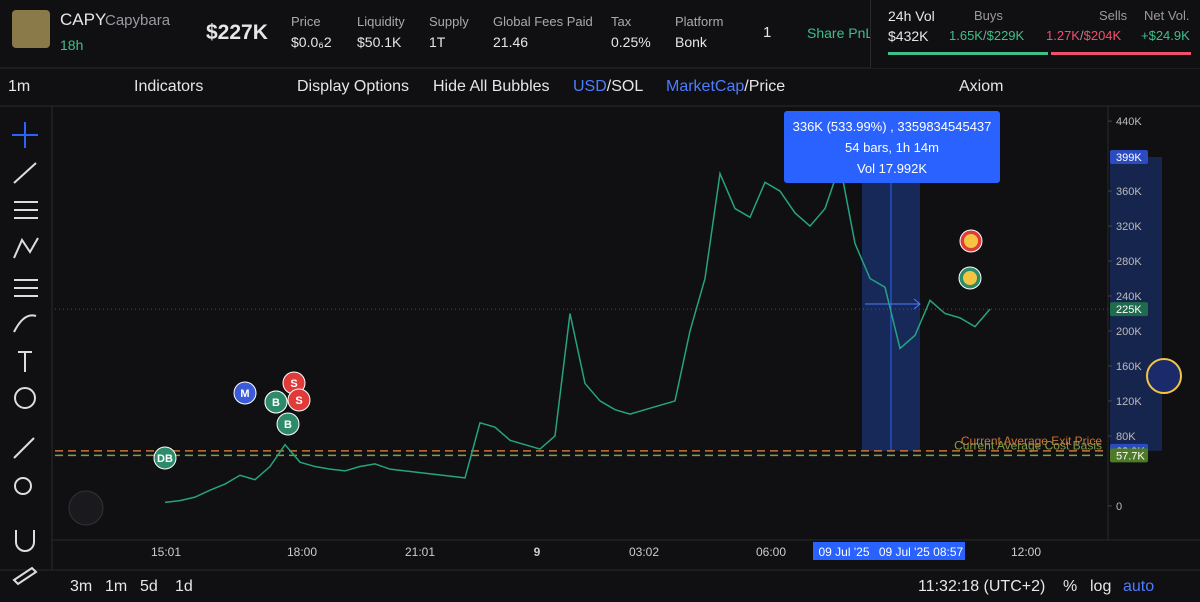 The width and height of the screenshot is (1200, 602). Describe the element at coordinates (311, 42) in the screenshot. I see `stat-value: $0.0₆2` at that location.